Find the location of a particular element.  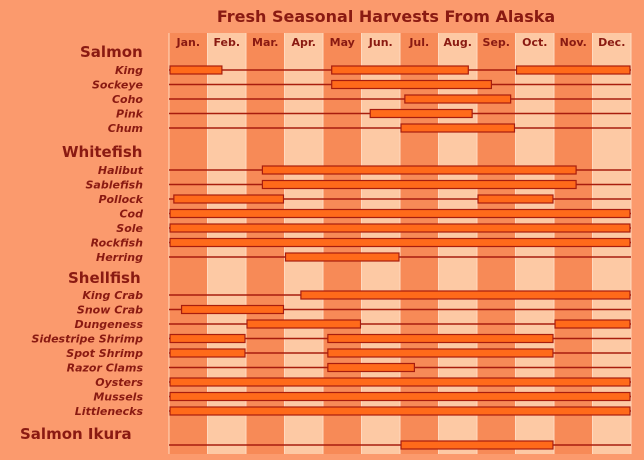

item-label: Chum is located at coordinates (125, 128).